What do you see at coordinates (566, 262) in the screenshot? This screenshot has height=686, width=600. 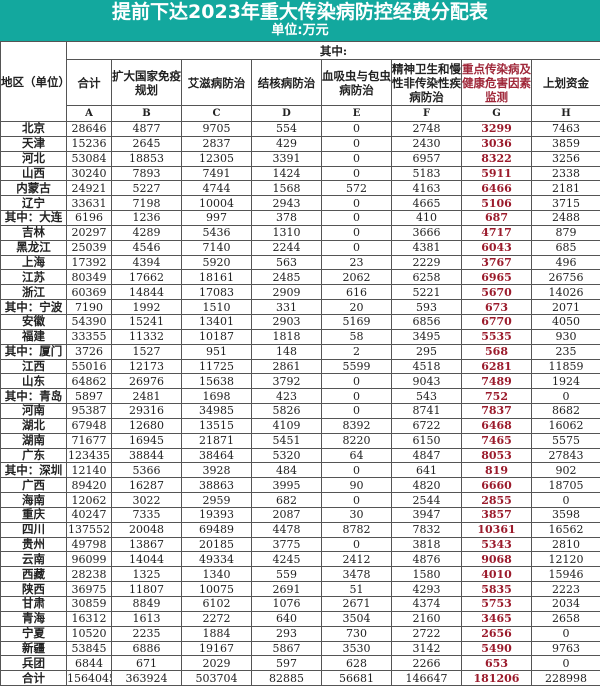 I see `value-cell: 496` at bounding box center [566, 262].